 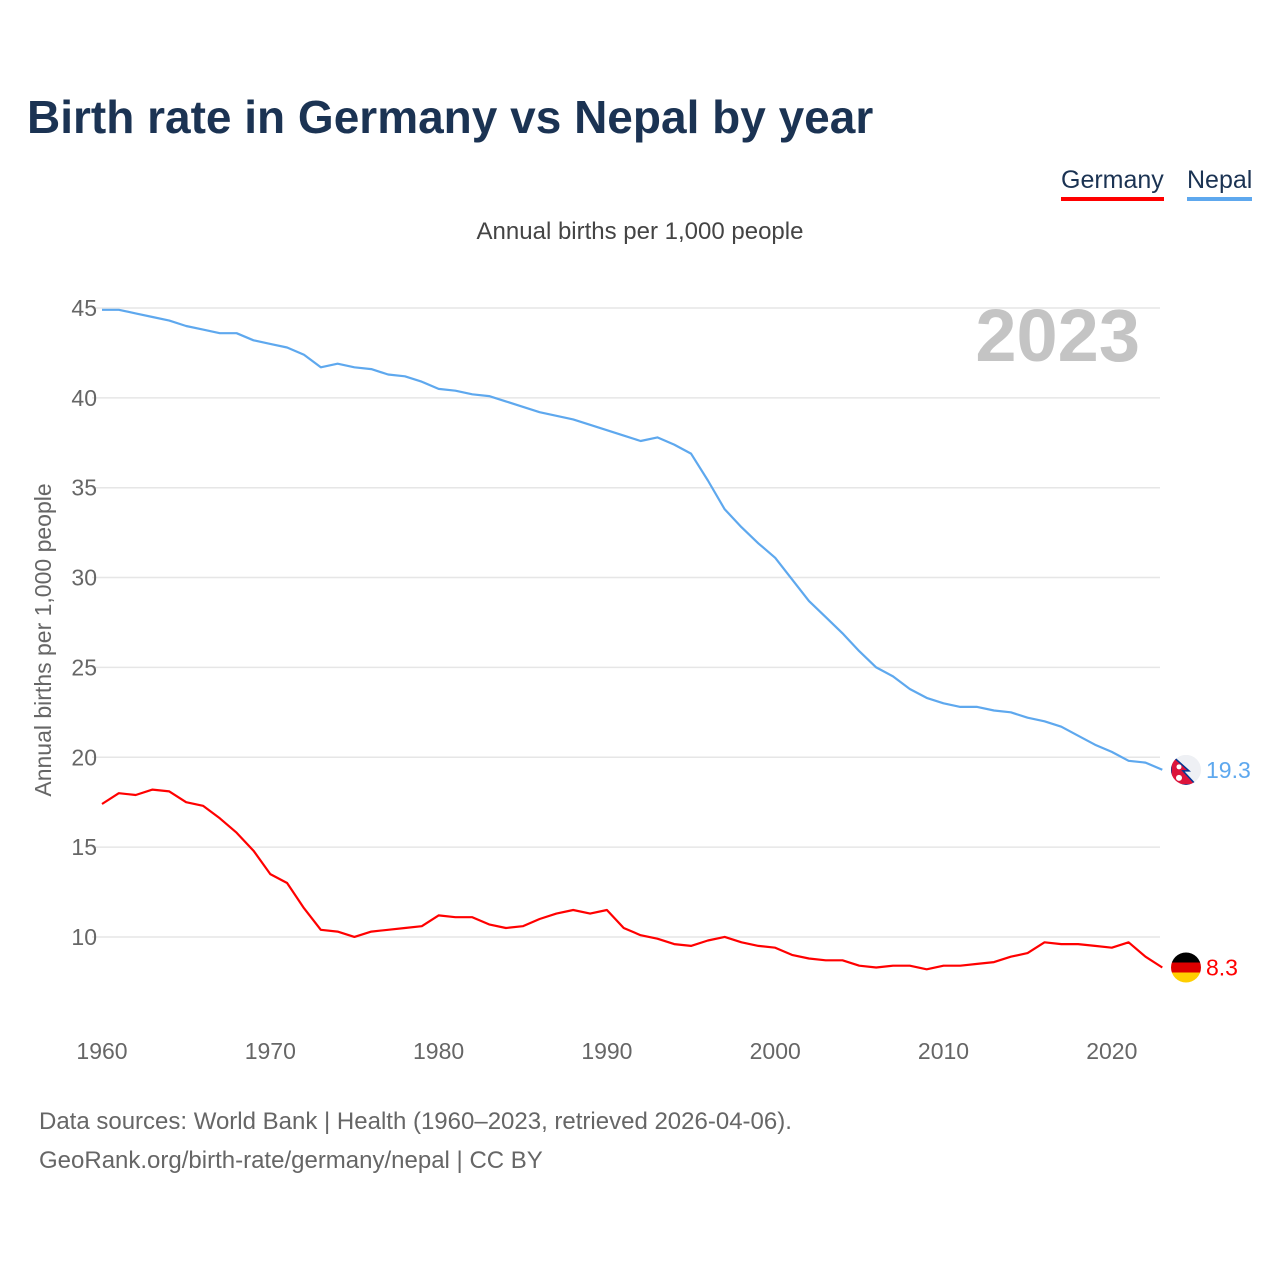 What do you see at coordinates (450, 117) in the screenshot?
I see `chart-title: Birth rate in Germany vs Nepal by year` at bounding box center [450, 117].